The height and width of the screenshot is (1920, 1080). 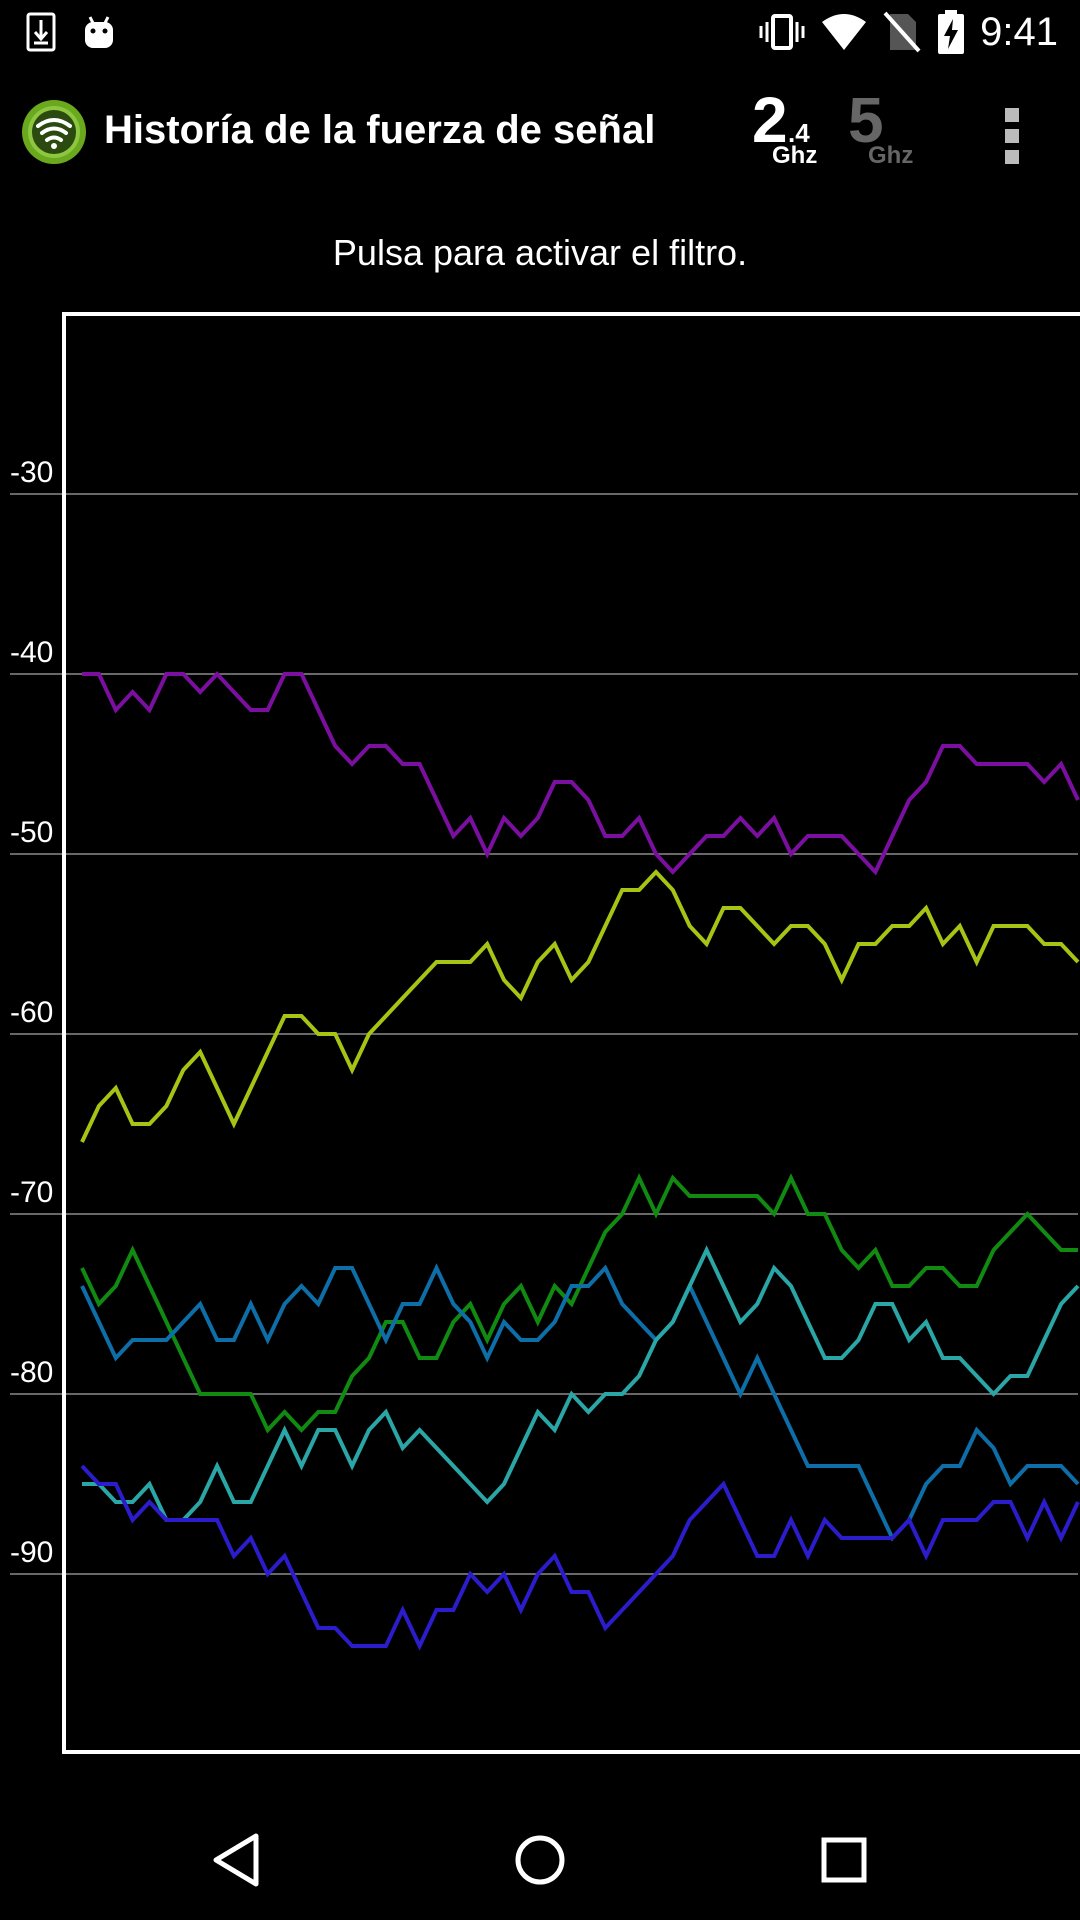 What do you see at coordinates (31, 1012) in the screenshot?
I see `y-tick-label: -60` at bounding box center [31, 1012].